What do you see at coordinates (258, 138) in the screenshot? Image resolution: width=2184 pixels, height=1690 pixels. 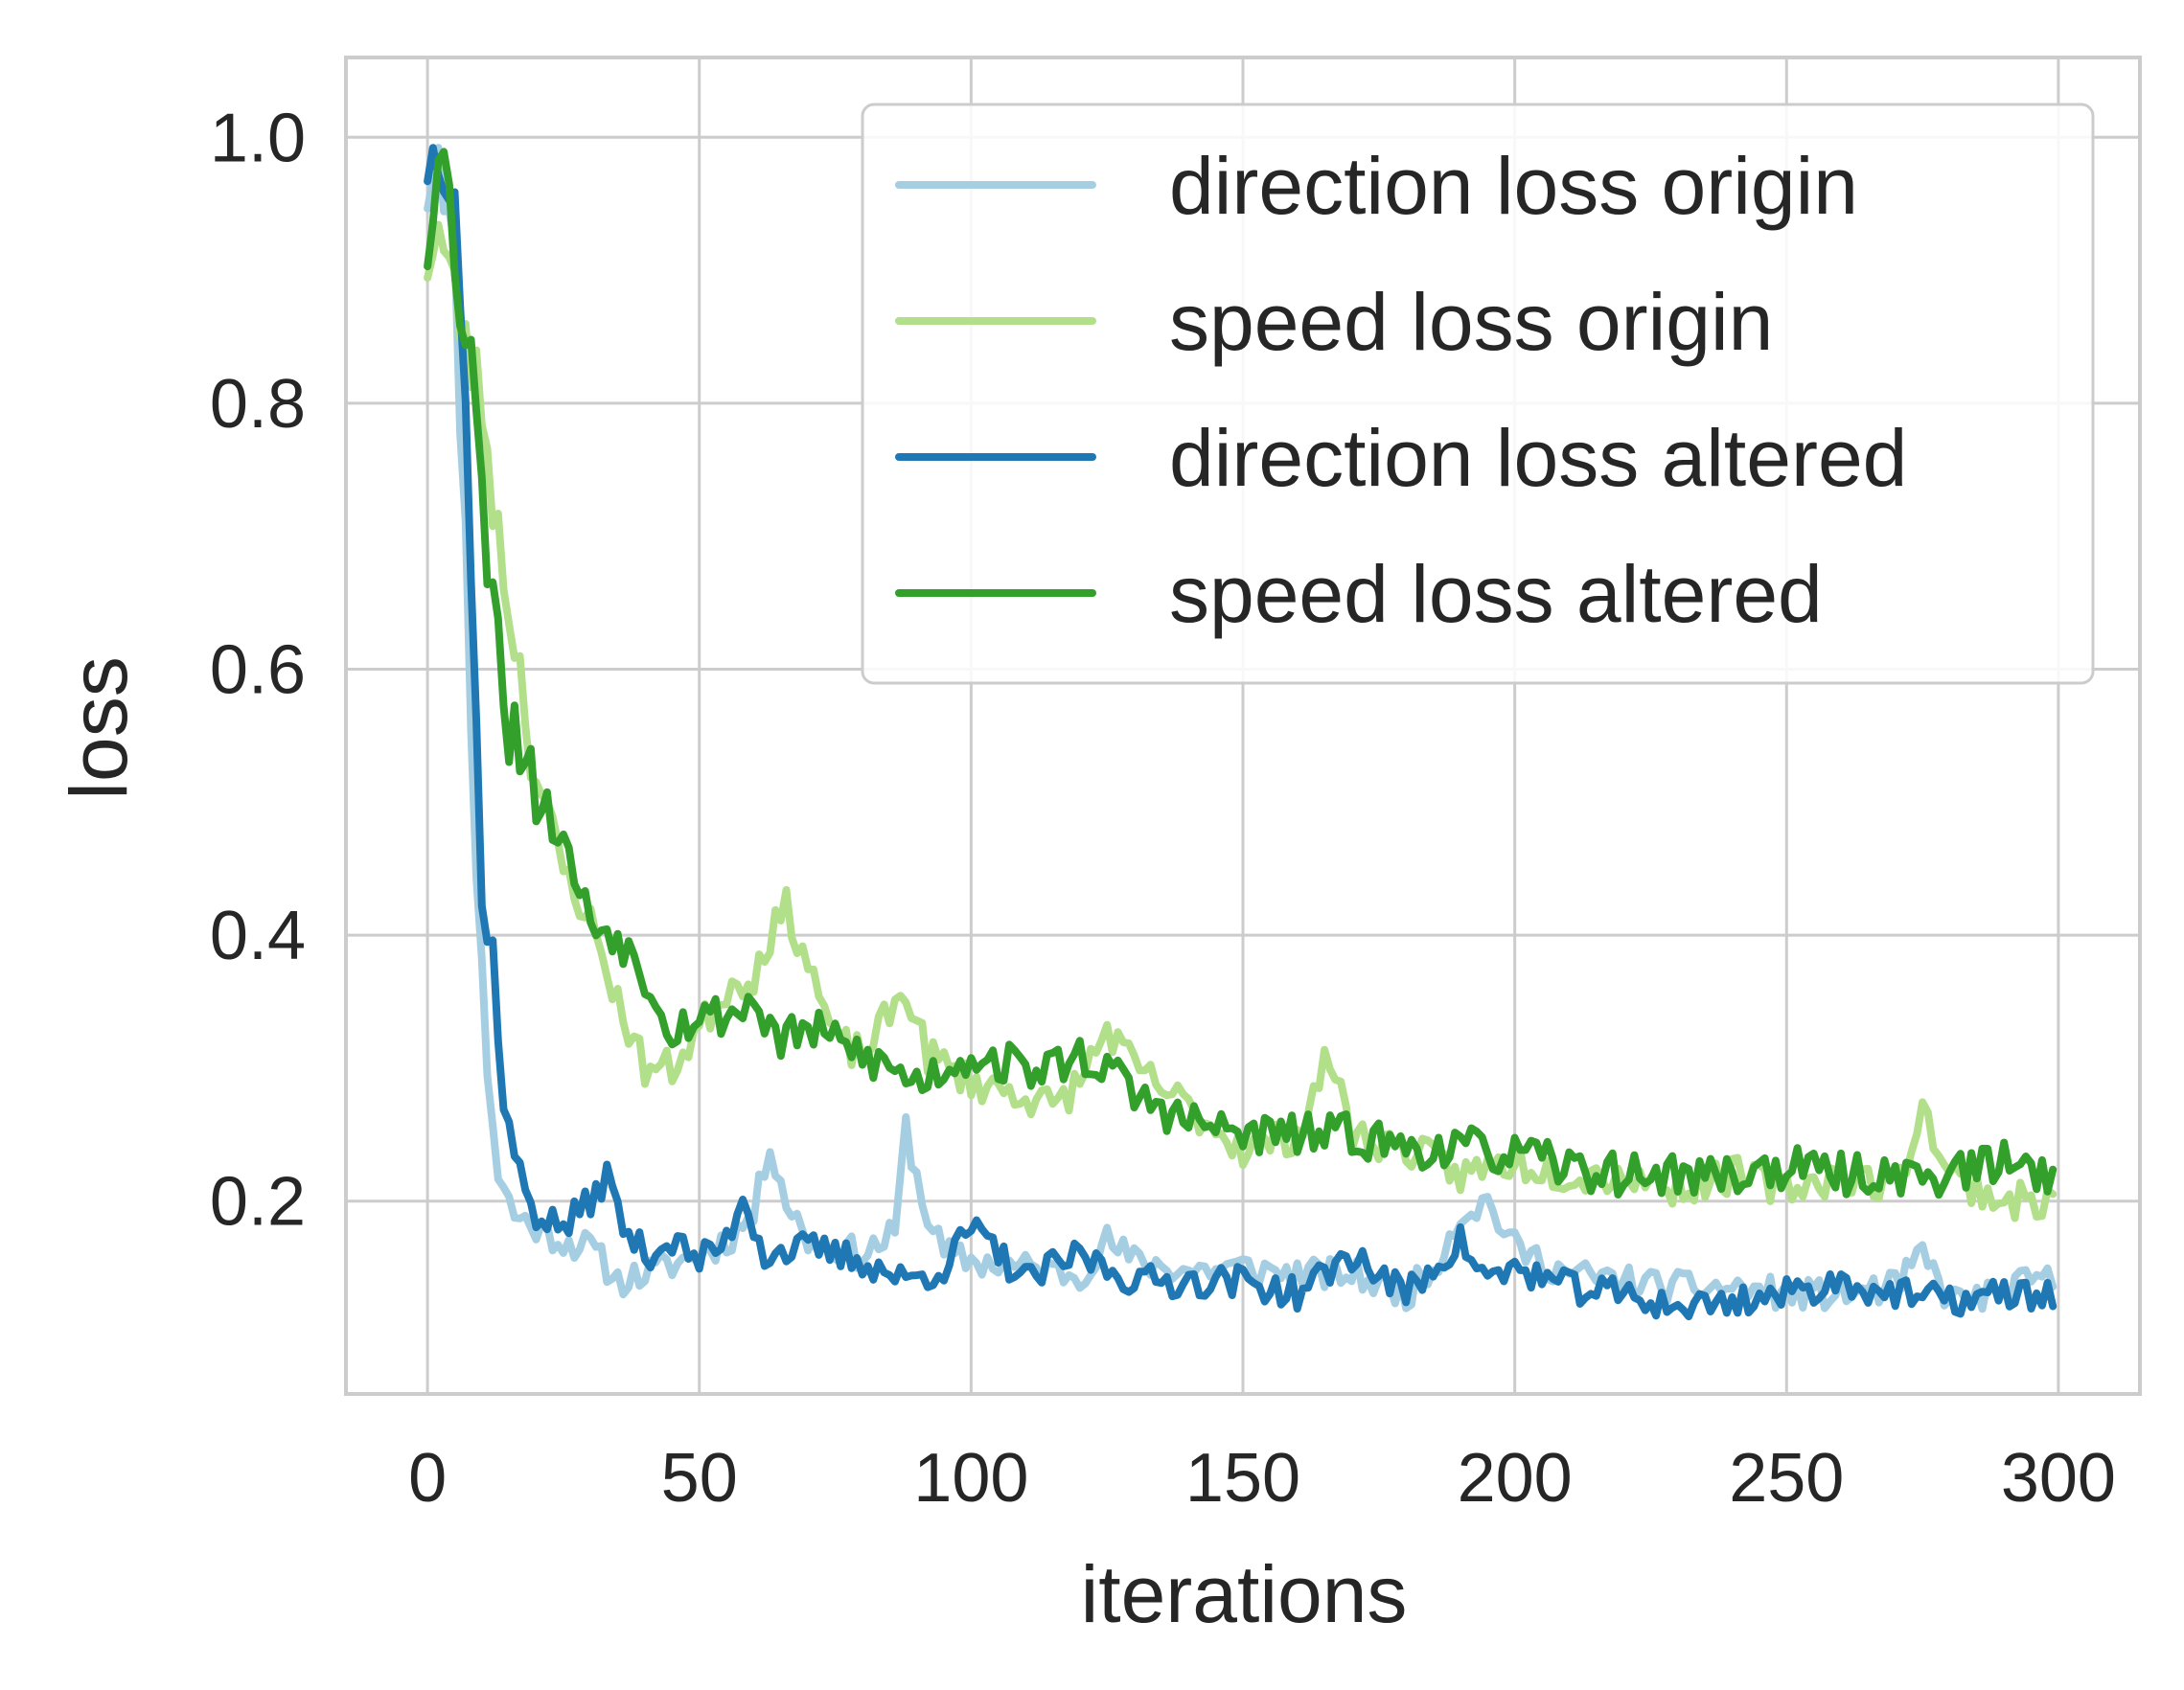 I see `y-tick-label: 1.0` at bounding box center [258, 138].